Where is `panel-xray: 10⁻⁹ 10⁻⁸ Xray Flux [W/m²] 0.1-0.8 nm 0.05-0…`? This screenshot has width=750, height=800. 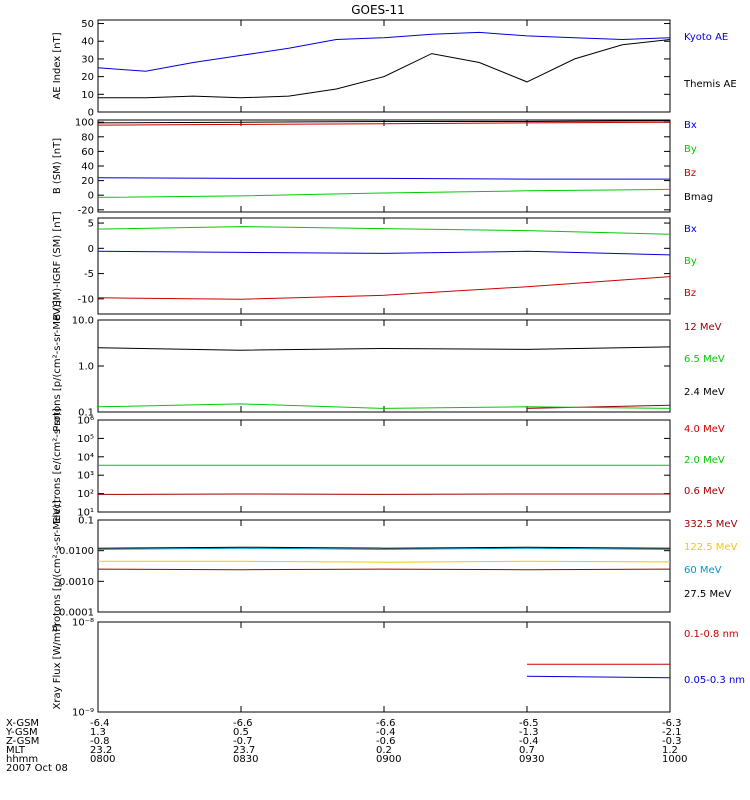 panel-xray: 10⁻⁹ 10⁻⁸ Xray Flux [W/m²] 0.1-0.8 nm 0.05-0… is located at coordinates (398, 668).